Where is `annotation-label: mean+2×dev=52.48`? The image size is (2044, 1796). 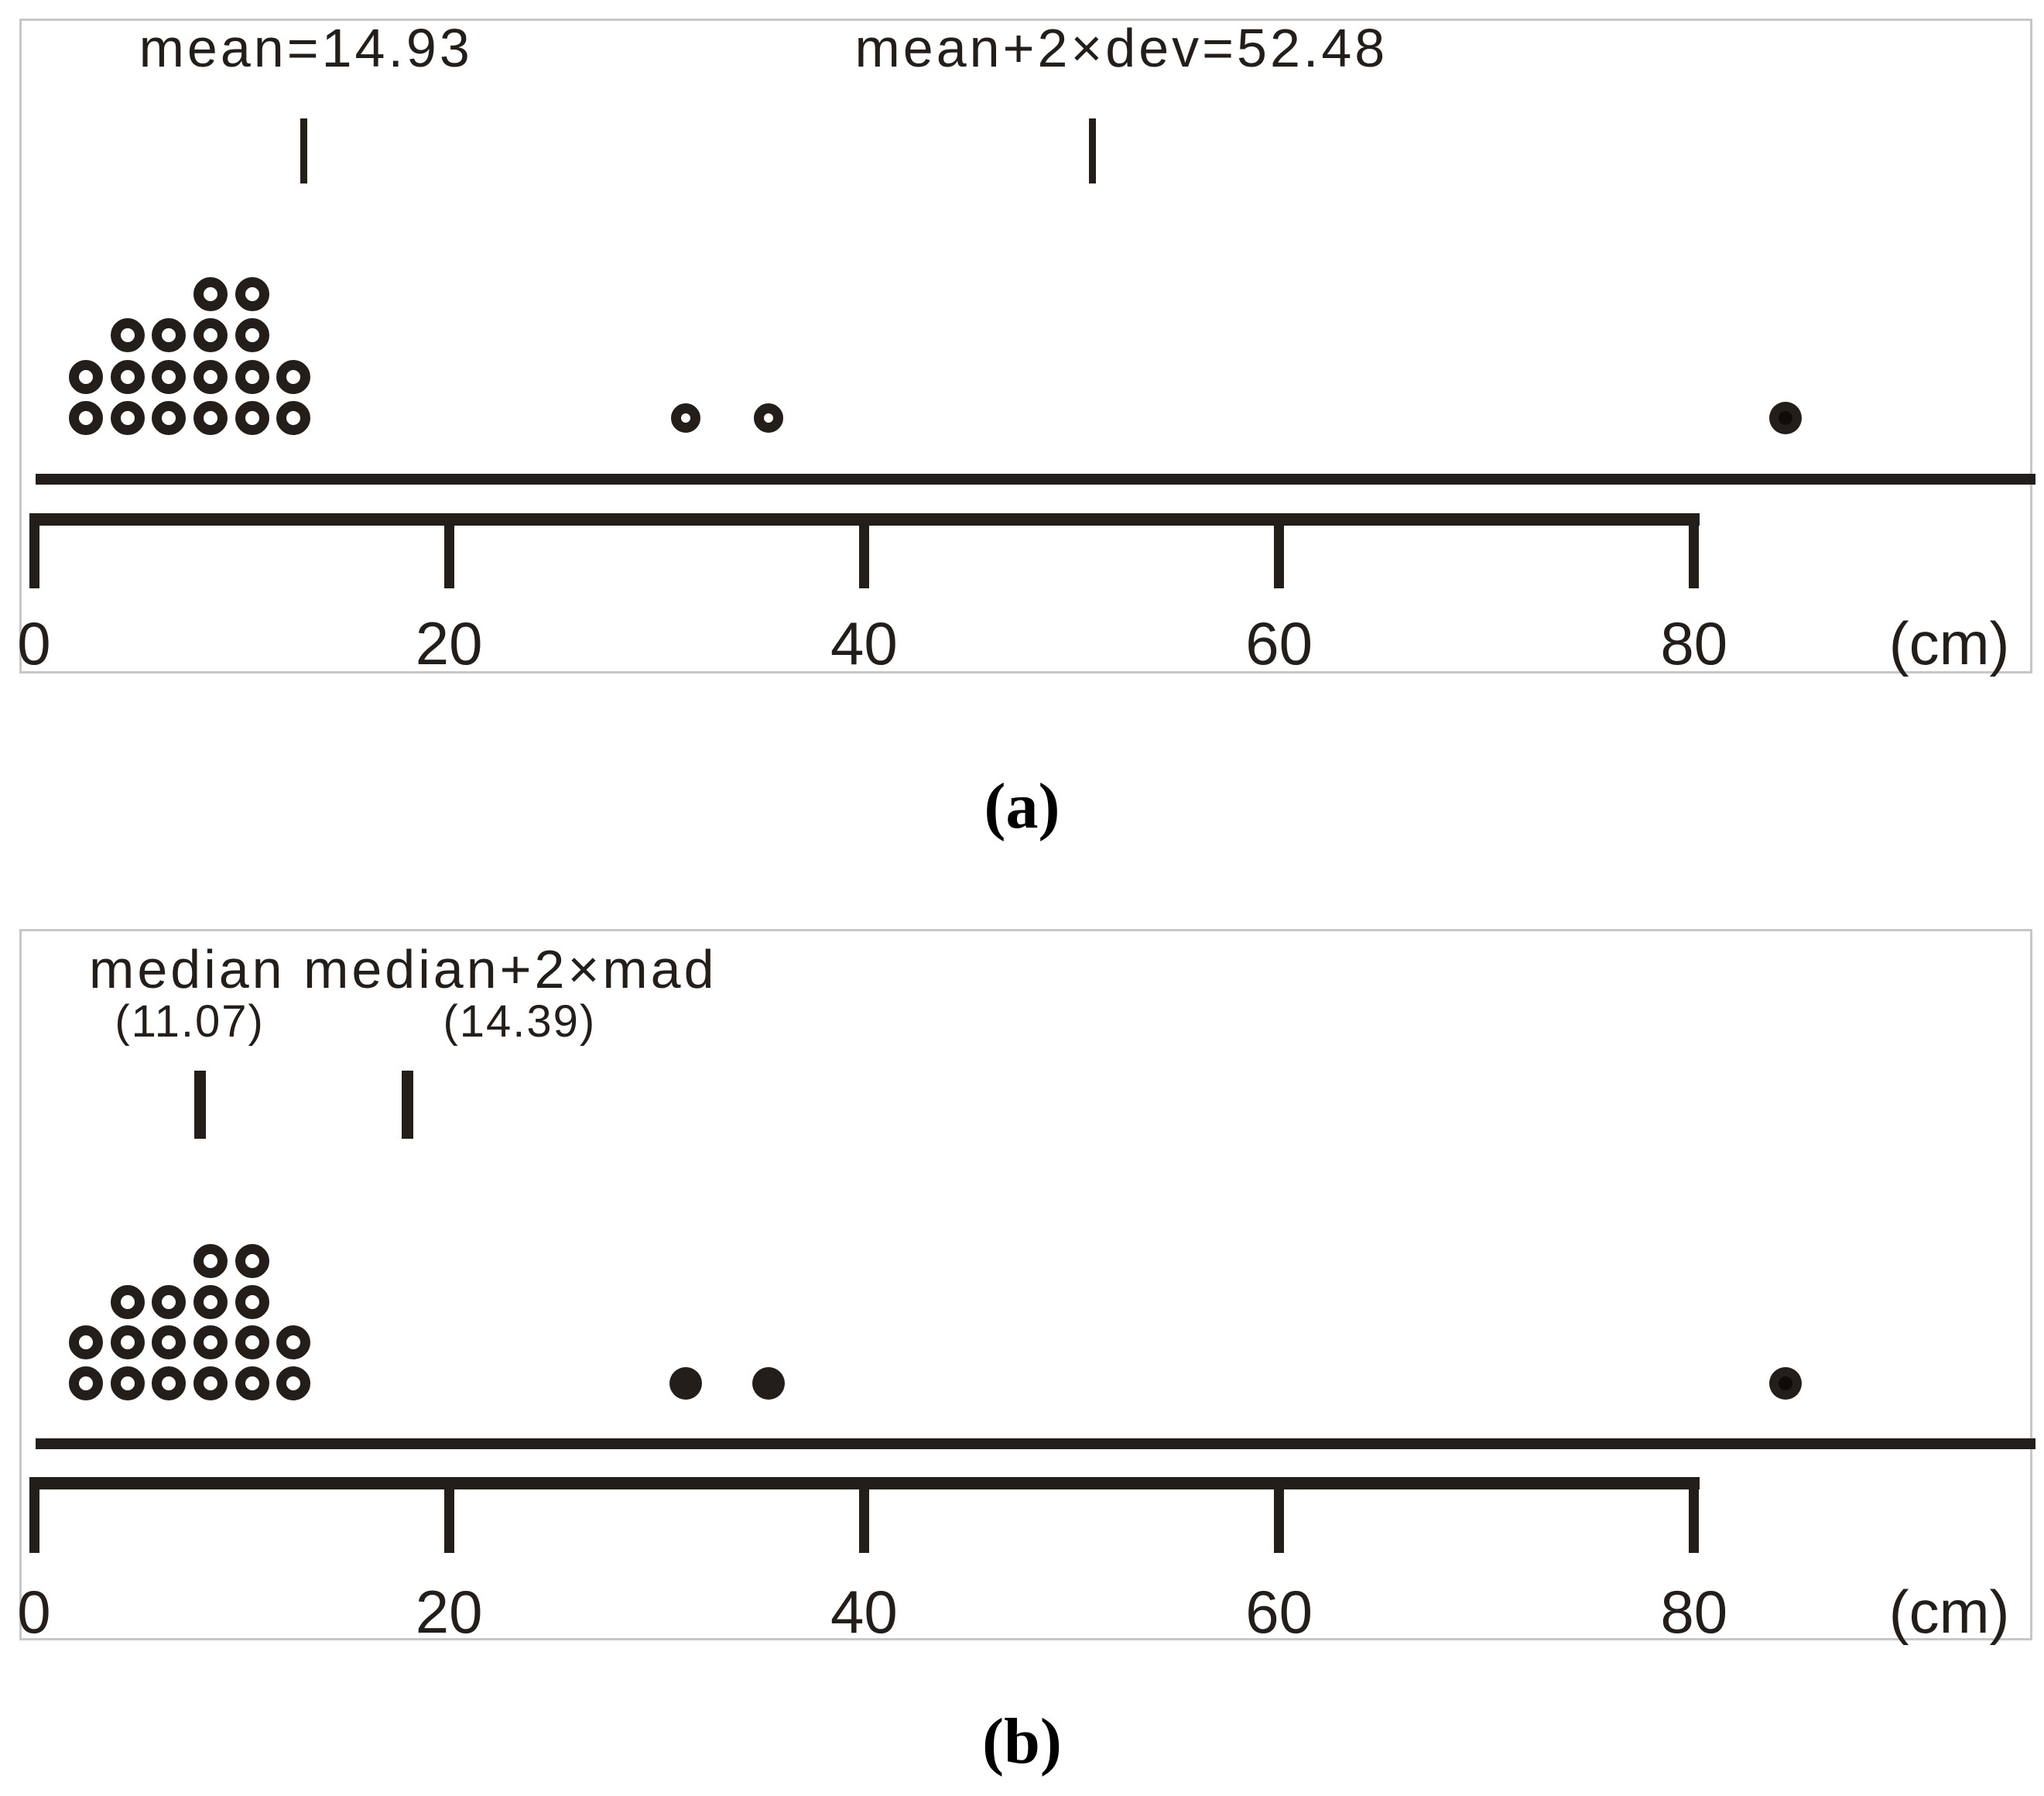 annotation-label: mean+2×dev=52.48 is located at coordinates (1121, 48).